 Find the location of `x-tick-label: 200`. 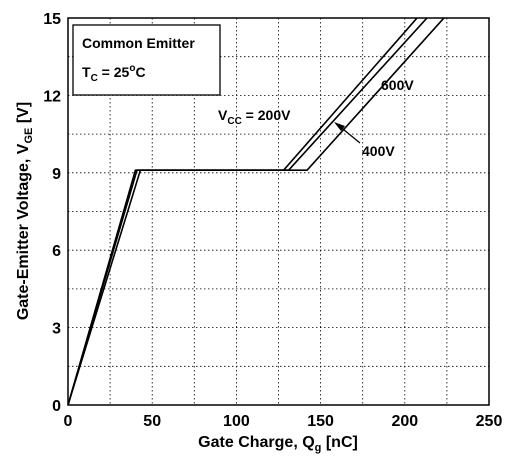

x-tick-label: 200 is located at coordinates (404, 421).